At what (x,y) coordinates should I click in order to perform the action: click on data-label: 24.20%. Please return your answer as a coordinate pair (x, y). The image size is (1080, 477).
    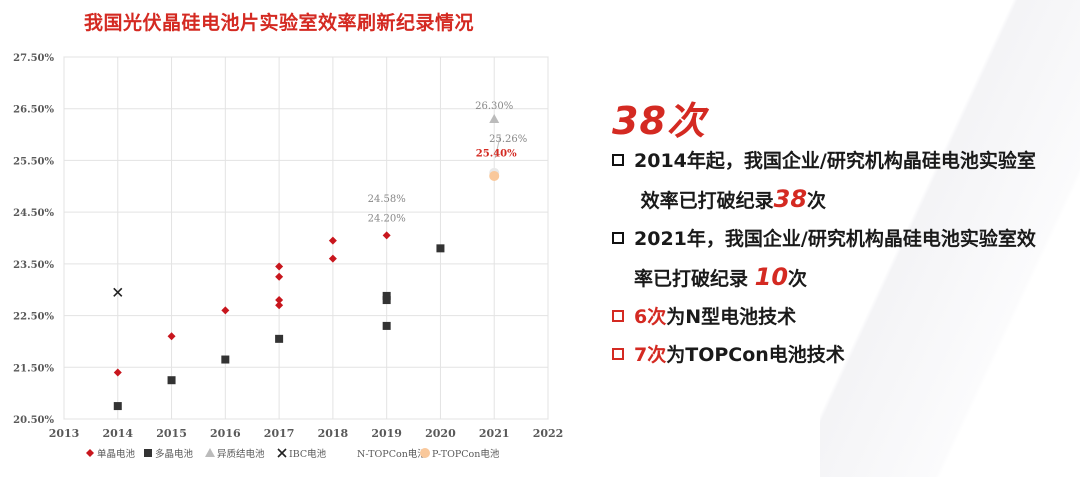
    Looking at the image, I should click on (387, 218).